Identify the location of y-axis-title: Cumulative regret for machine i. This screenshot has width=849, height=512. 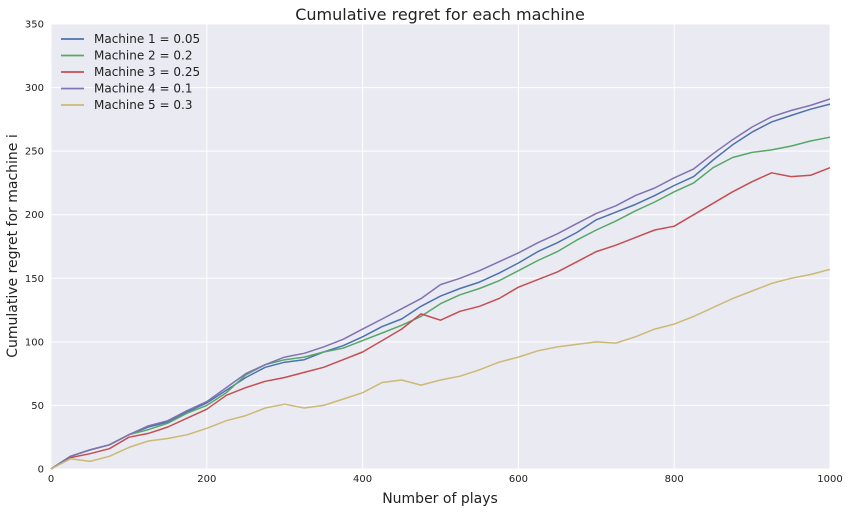
(13, 246).